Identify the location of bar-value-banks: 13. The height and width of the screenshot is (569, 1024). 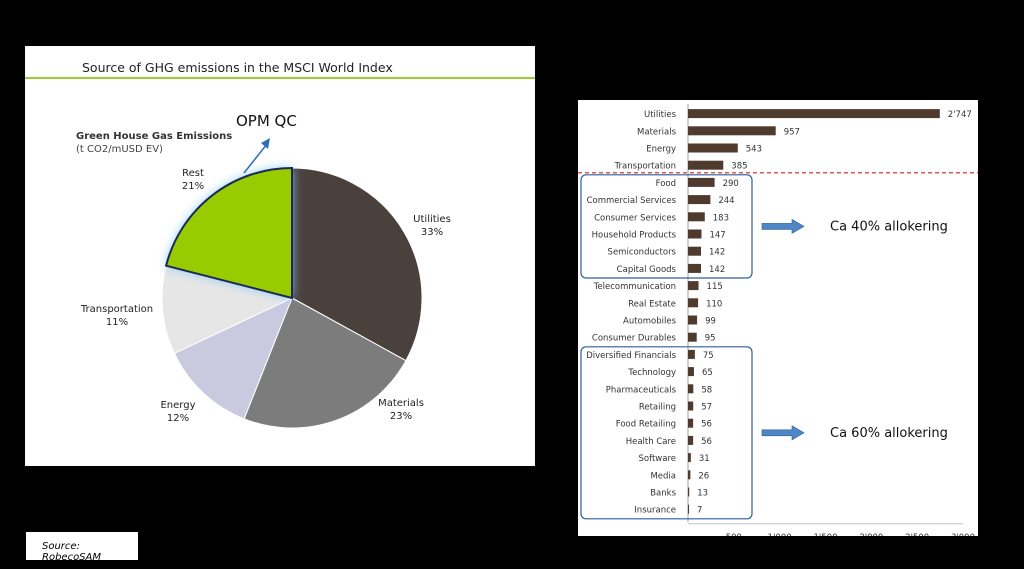
(702, 494).